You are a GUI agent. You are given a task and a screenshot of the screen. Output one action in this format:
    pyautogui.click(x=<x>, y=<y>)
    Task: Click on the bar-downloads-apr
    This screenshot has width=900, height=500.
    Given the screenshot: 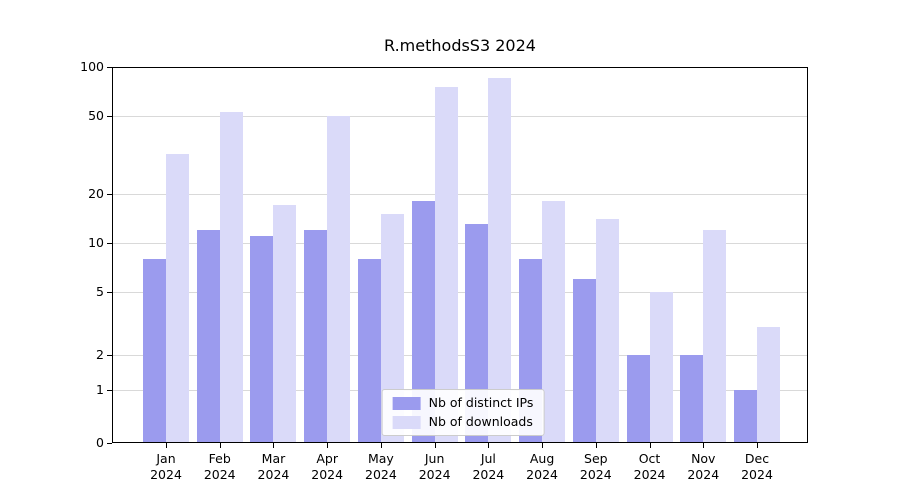 What is the action you would take?
    pyautogui.click(x=339, y=279)
    